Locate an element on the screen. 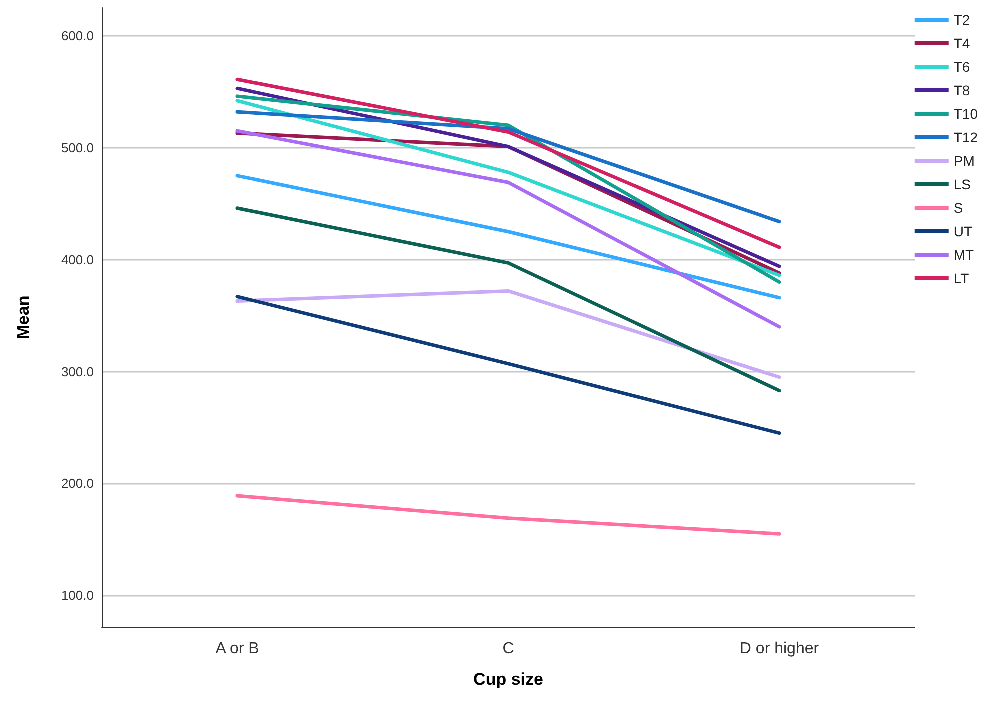 The image size is (991, 711). legend-label: T10 is located at coordinates (966, 114).